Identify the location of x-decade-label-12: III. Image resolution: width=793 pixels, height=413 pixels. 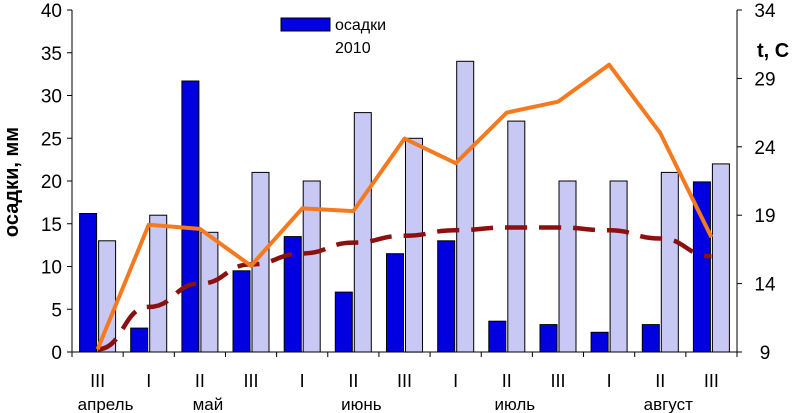
(711, 381).